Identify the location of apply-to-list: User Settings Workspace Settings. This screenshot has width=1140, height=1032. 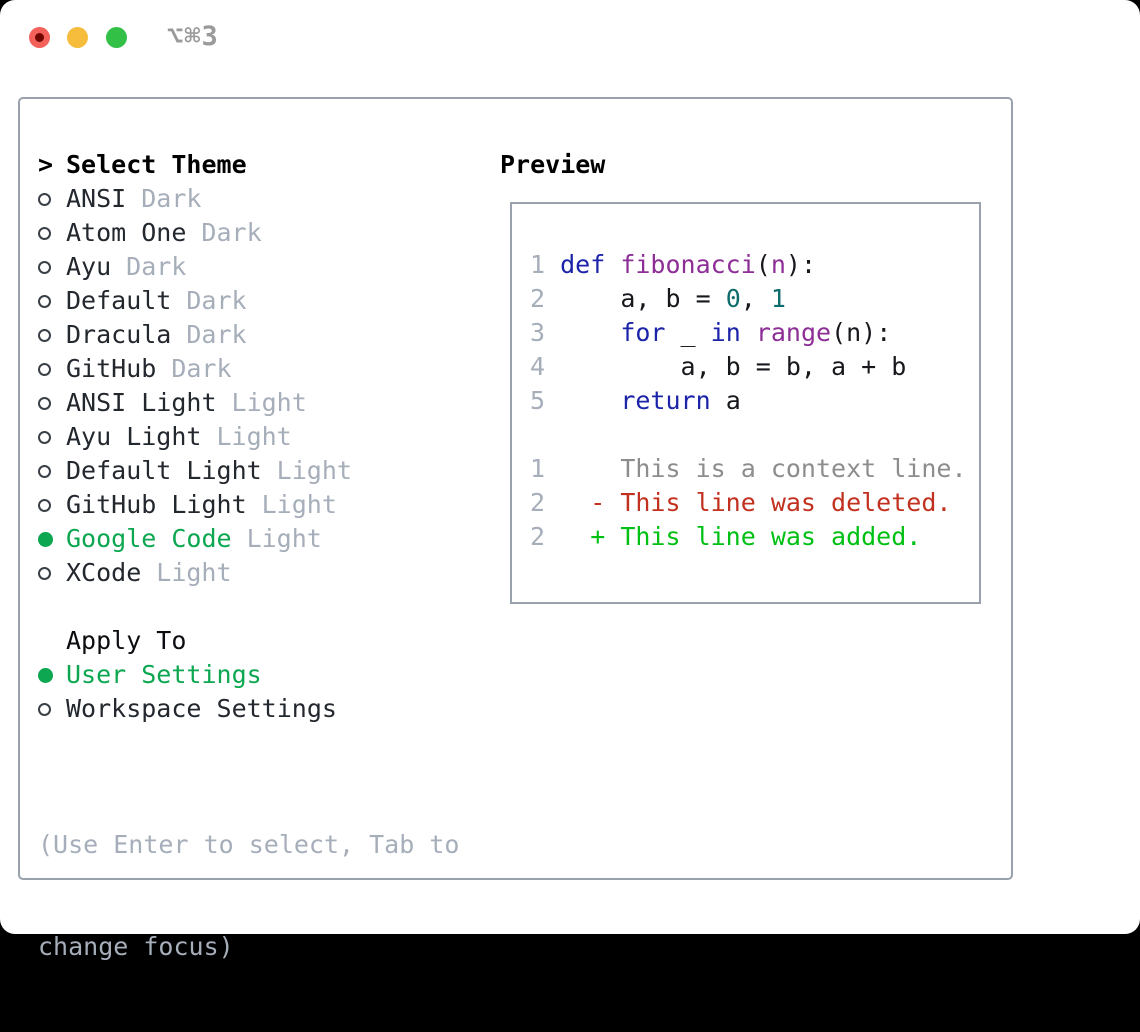
(248, 692).